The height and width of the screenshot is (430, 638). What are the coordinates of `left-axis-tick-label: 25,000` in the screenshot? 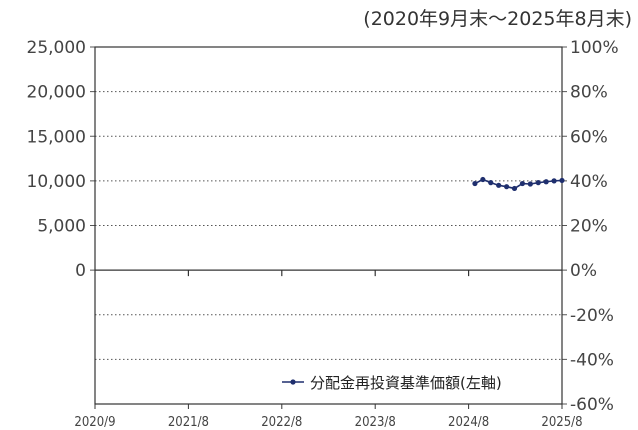 It's located at (56, 48).